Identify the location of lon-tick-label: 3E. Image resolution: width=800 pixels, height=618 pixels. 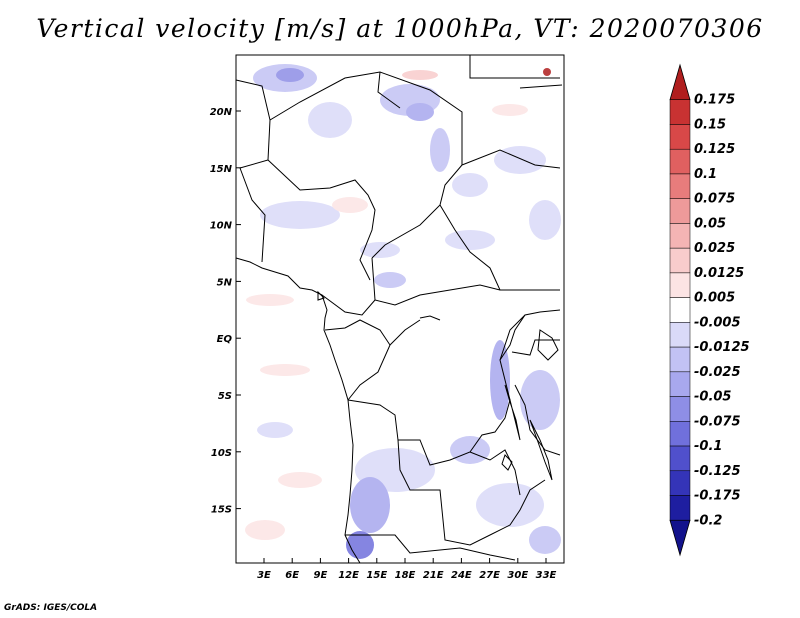
(264, 575).